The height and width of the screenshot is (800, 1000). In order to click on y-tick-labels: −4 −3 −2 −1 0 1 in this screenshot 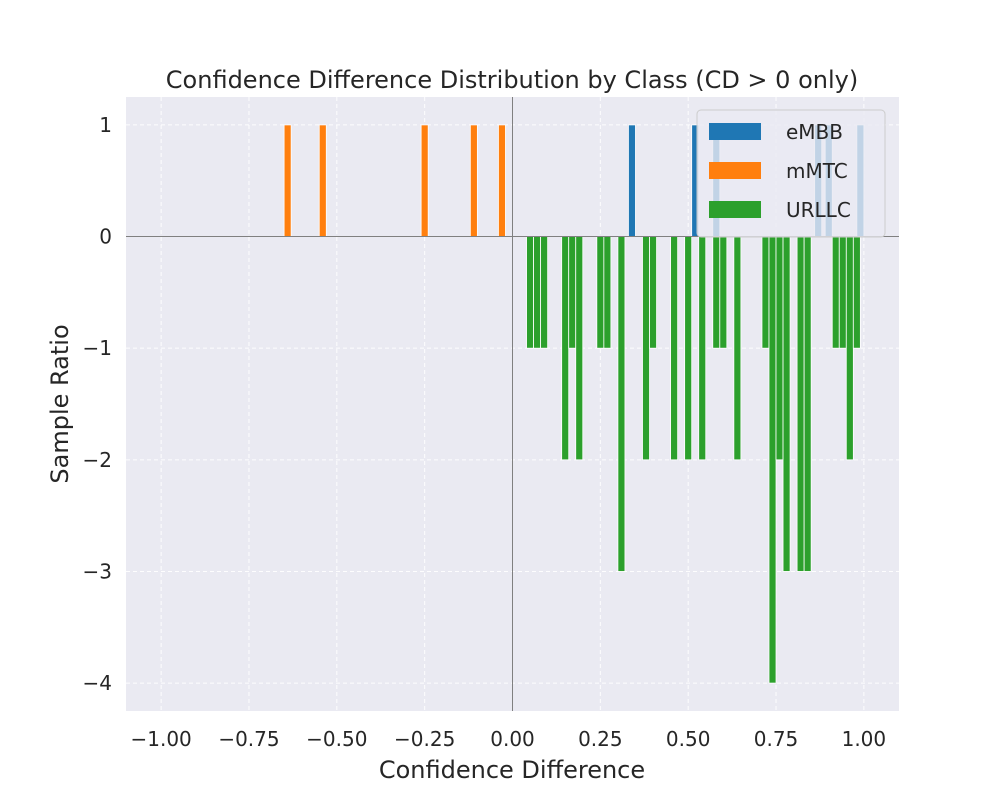, I will do `click(97, 404)`.